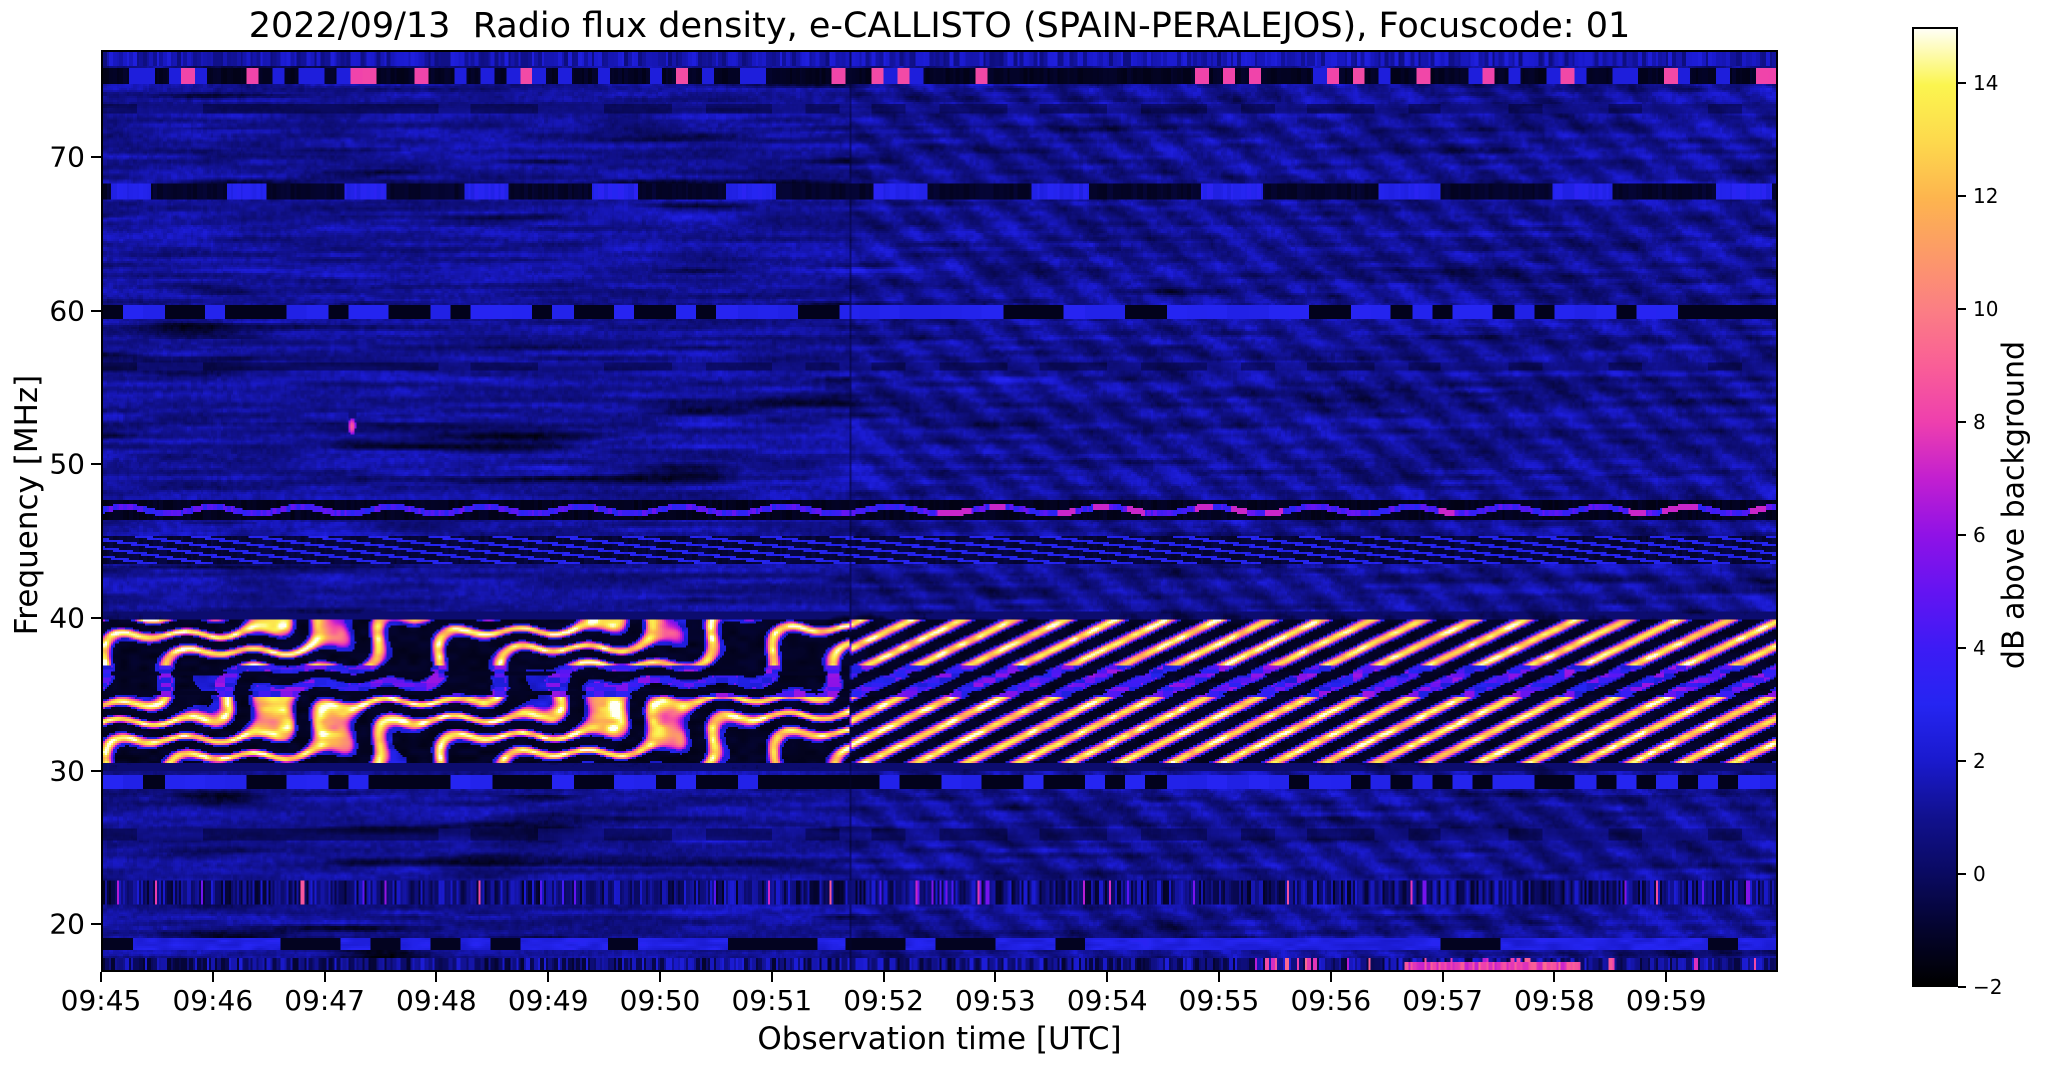  Describe the element at coordinates (324, 1000) in the screenshot. I see `x-tick-label: 09:47` at that location.